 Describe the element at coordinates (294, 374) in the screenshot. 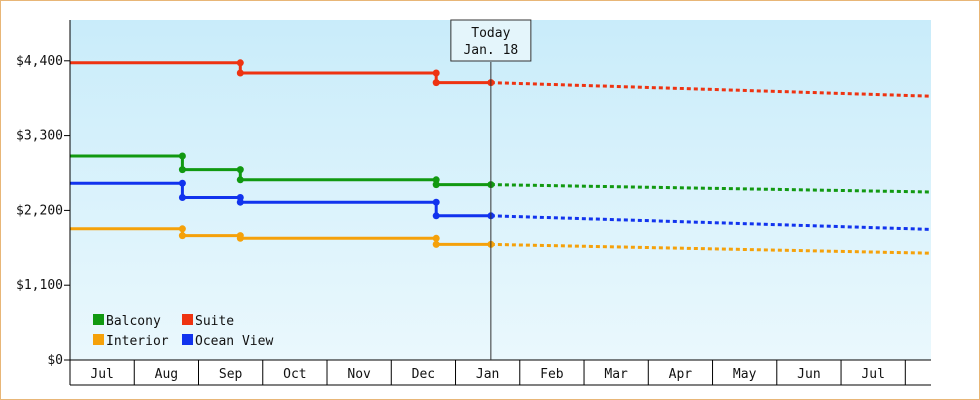

I see `x-tick-label: Oct` at that location.